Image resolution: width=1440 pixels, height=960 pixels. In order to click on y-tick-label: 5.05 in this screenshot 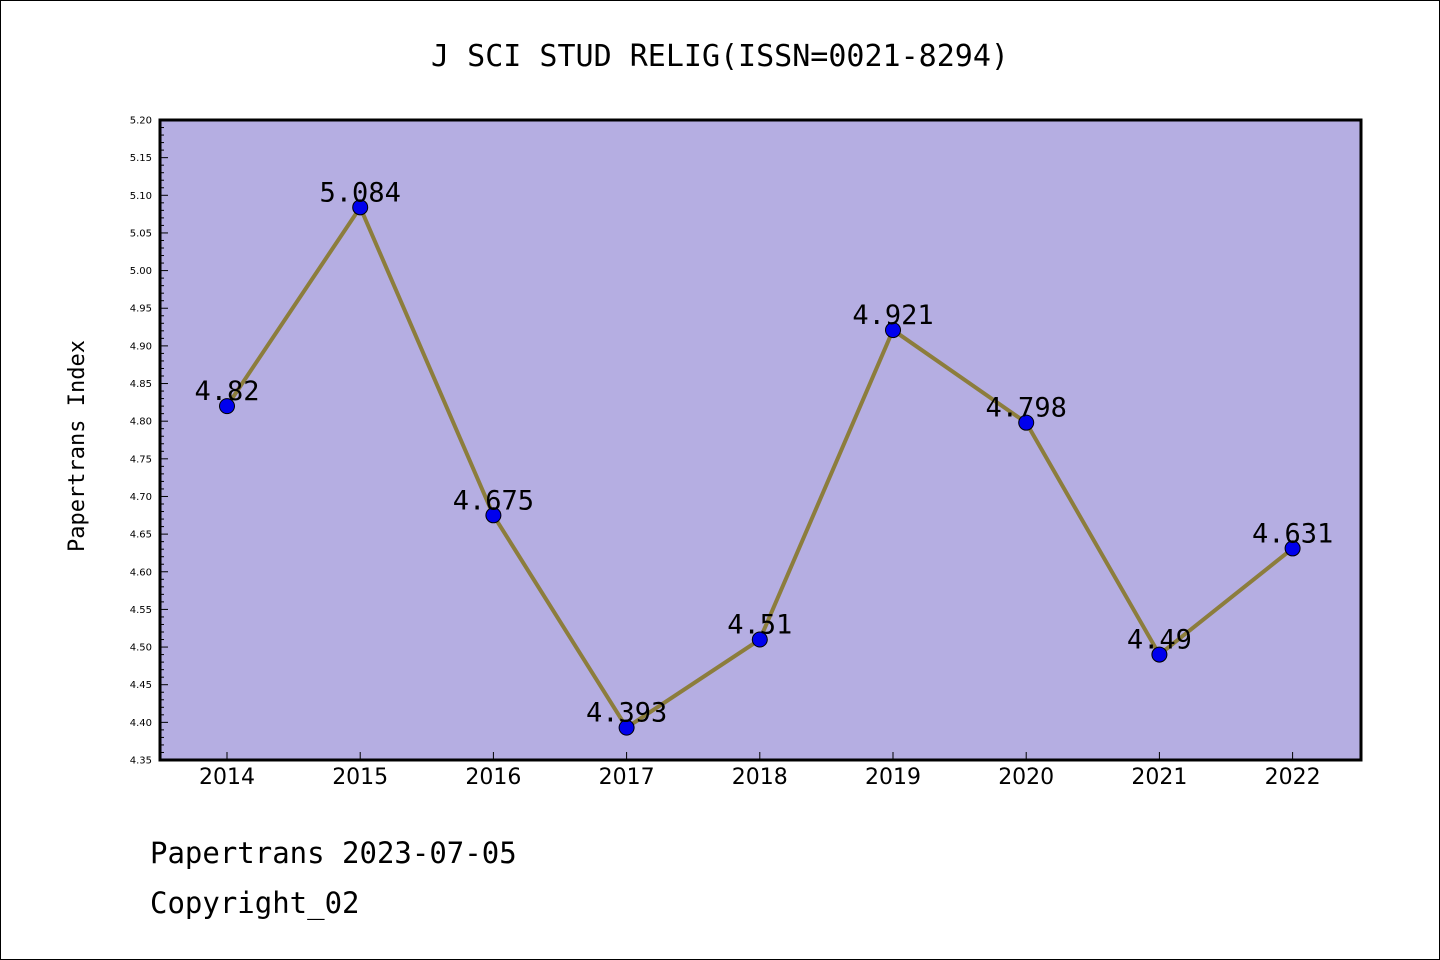, I will do `click(141, 233)`.